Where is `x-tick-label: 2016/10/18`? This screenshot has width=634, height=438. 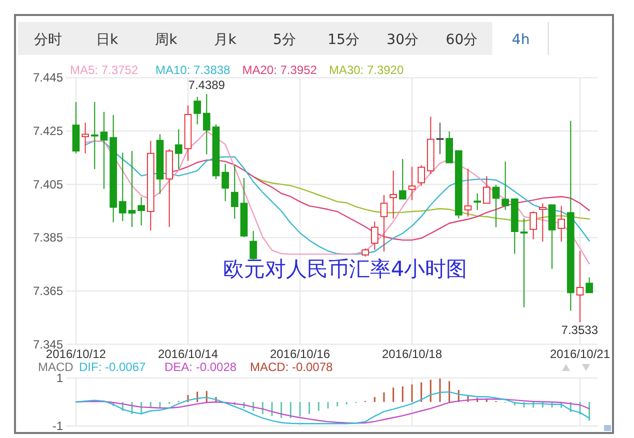 x-tick-label: 2016/10/18 is located at coordinates (412, 354).